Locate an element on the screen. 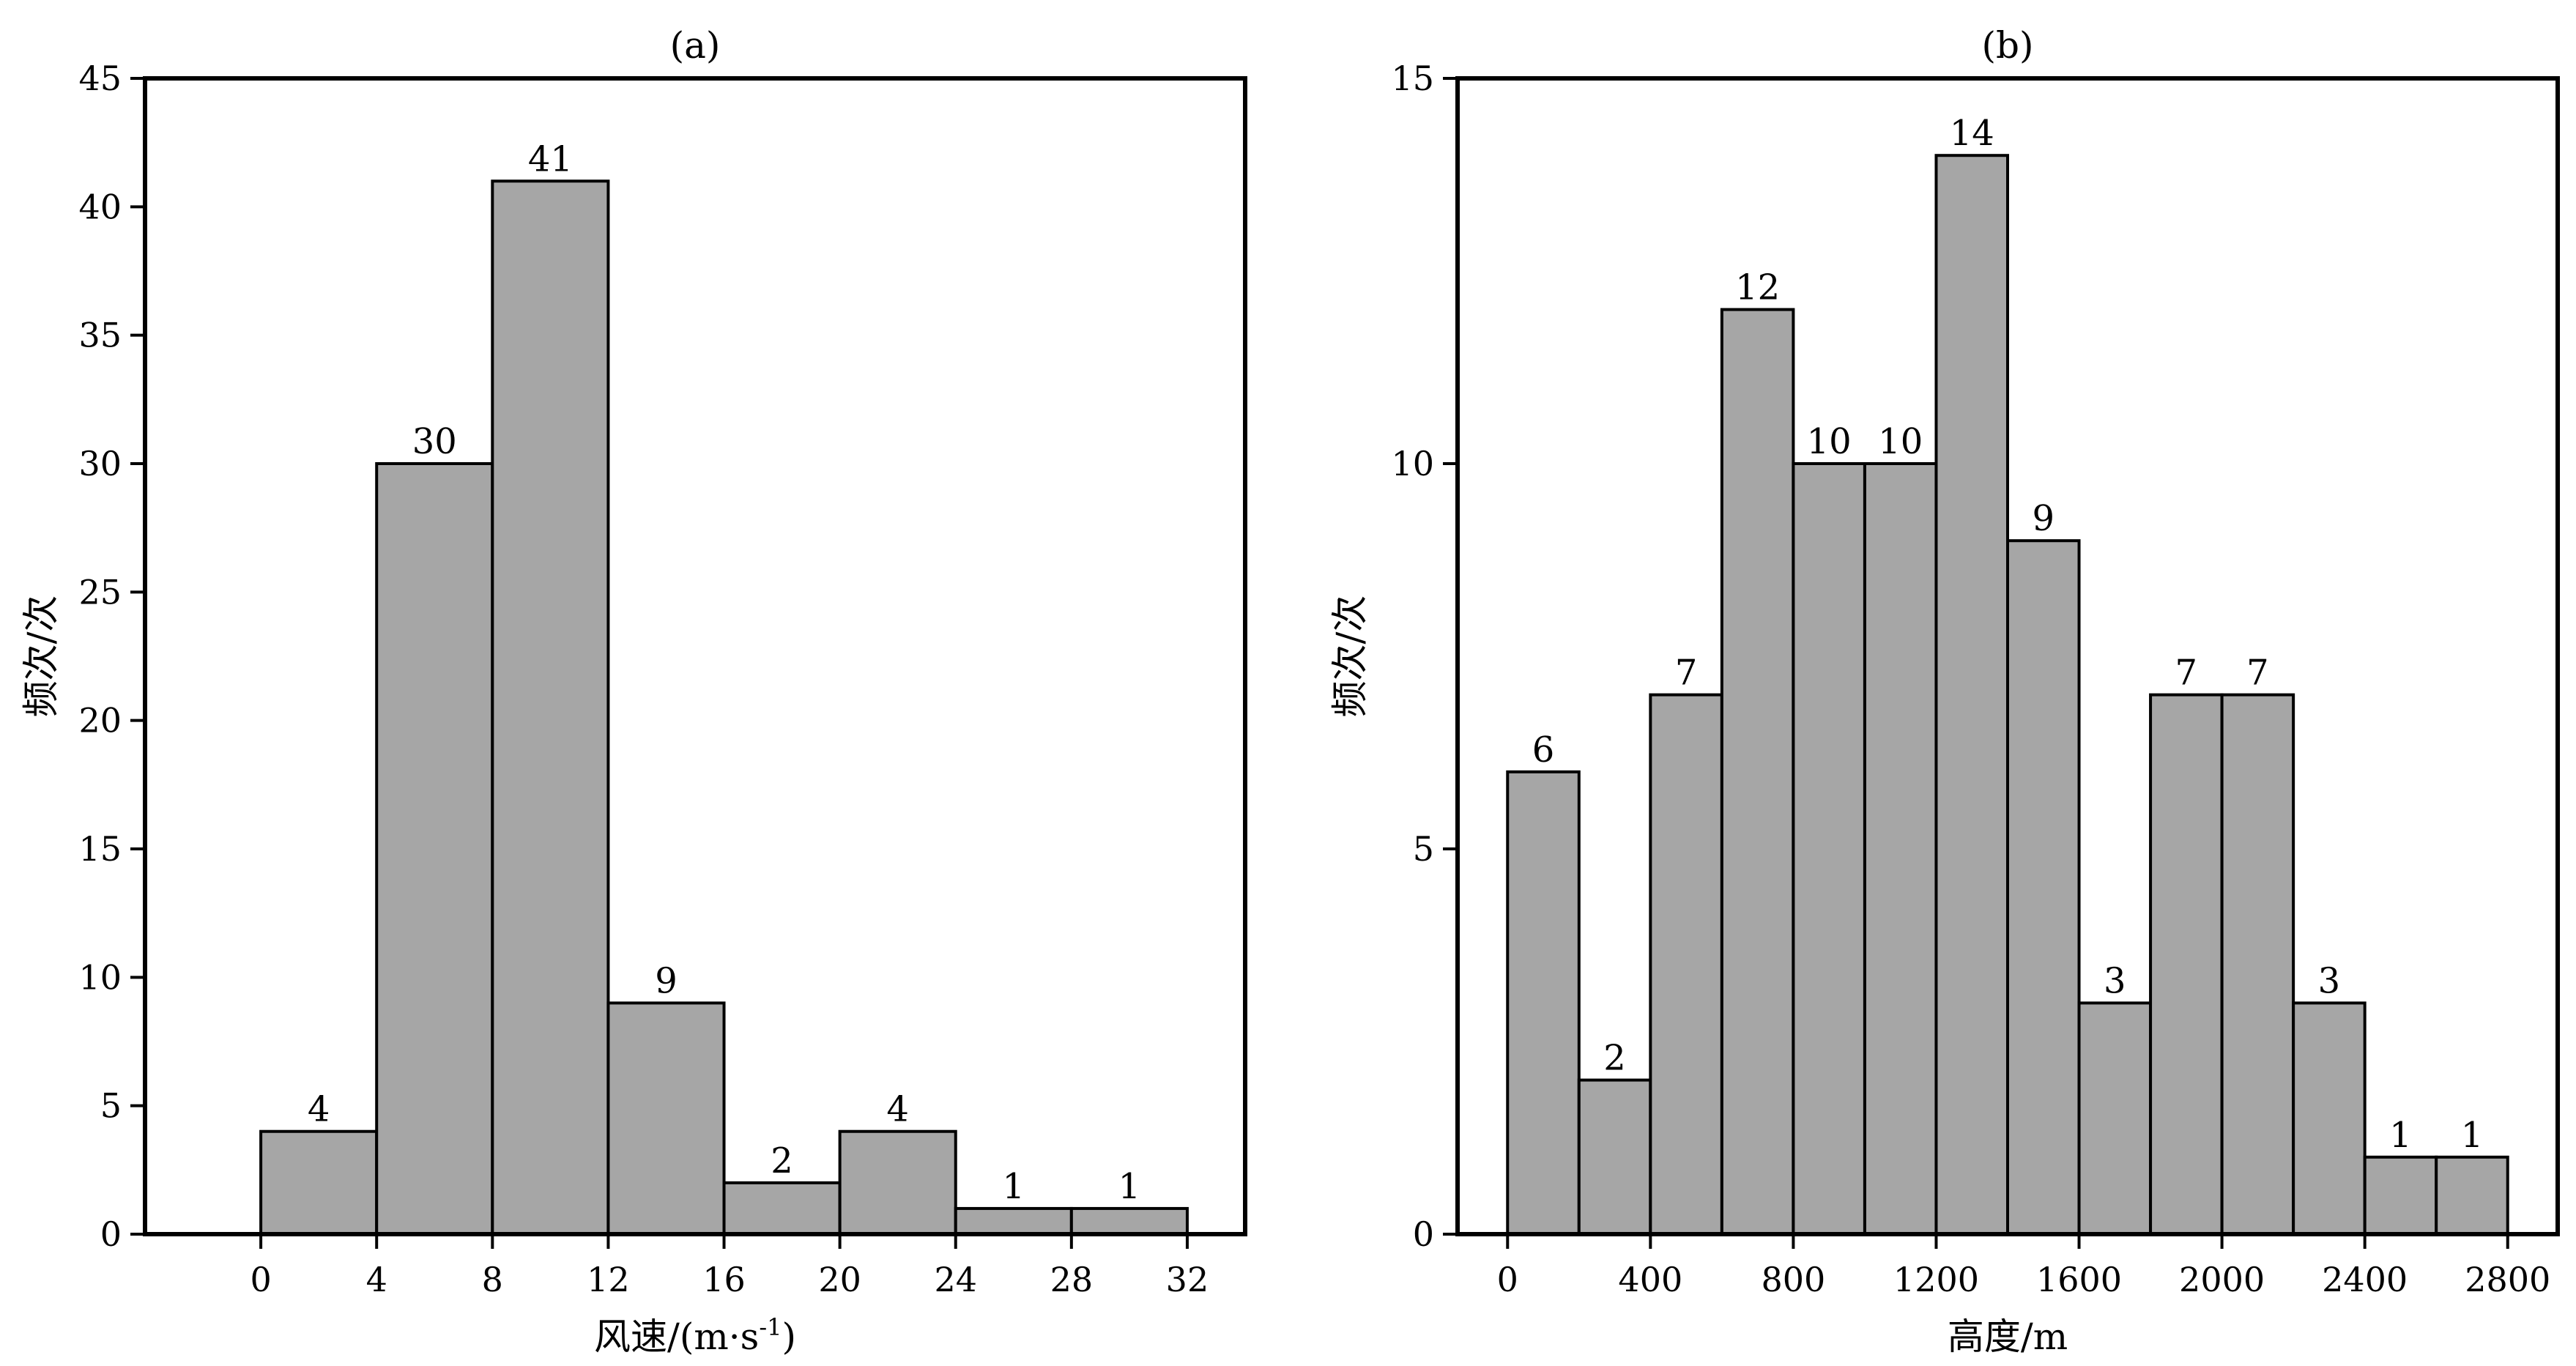 This screenshot has width=2576, height=1366. x-tick-label: 1600 is located at coordinates (2079, 1280).